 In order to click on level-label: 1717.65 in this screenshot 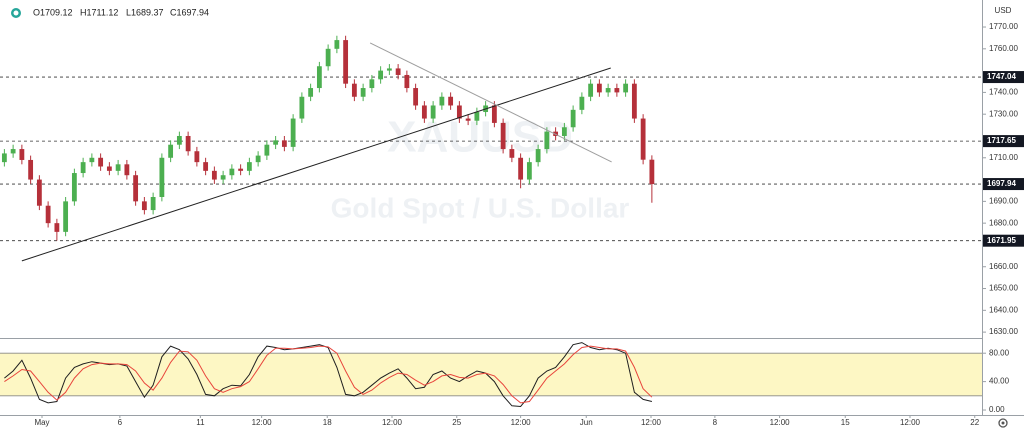, I will do `click(1001, 140)`.